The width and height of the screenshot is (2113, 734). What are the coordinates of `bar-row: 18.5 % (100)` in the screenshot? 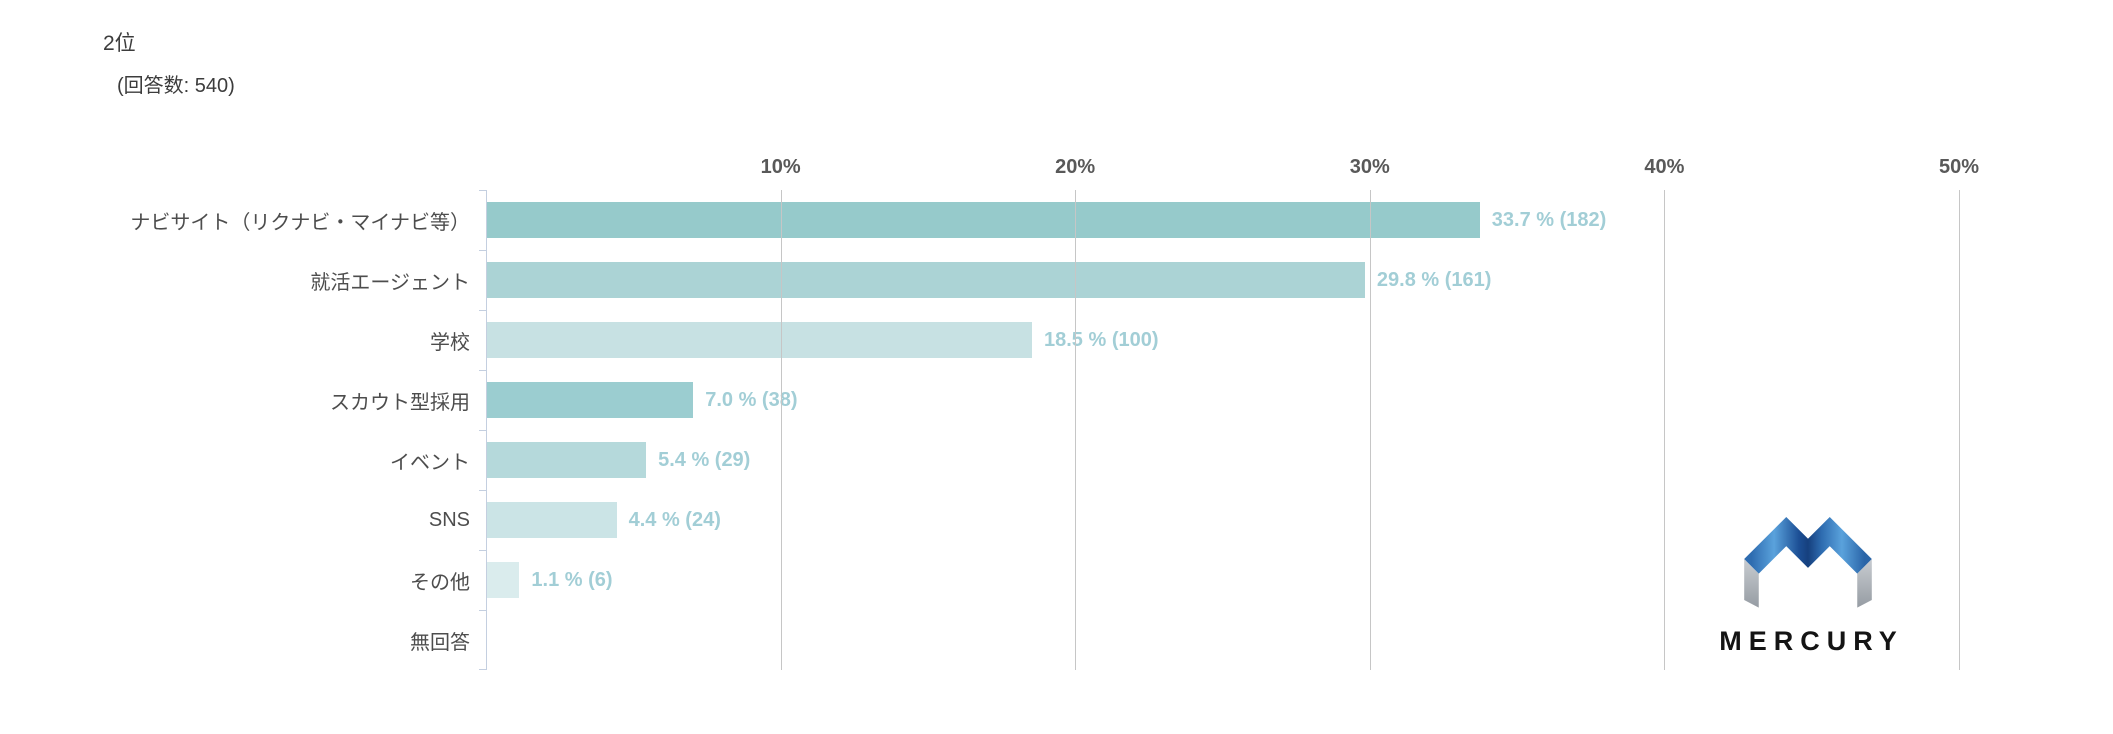 It's located at (1223, 340).